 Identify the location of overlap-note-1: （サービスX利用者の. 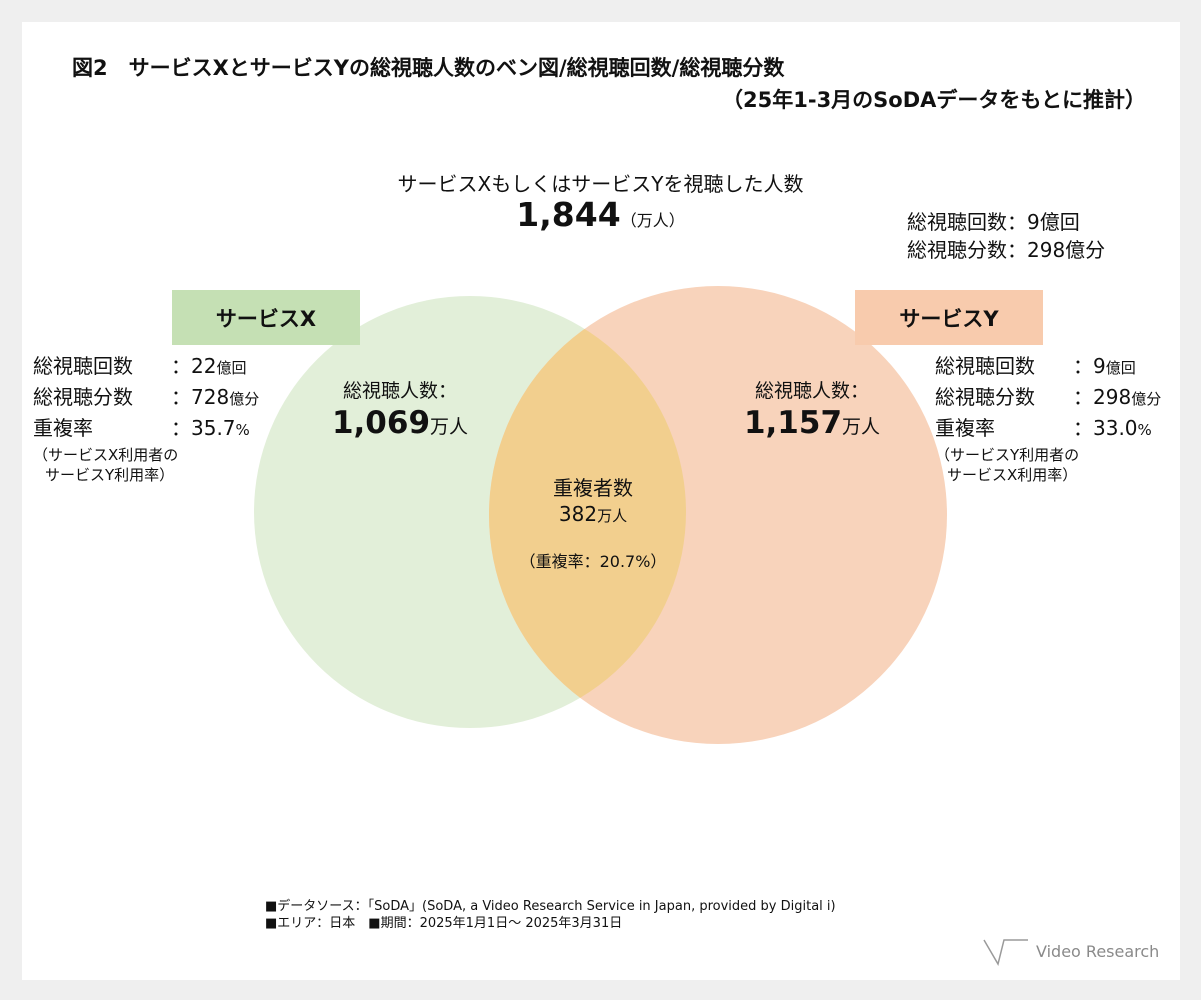
(106, 455).